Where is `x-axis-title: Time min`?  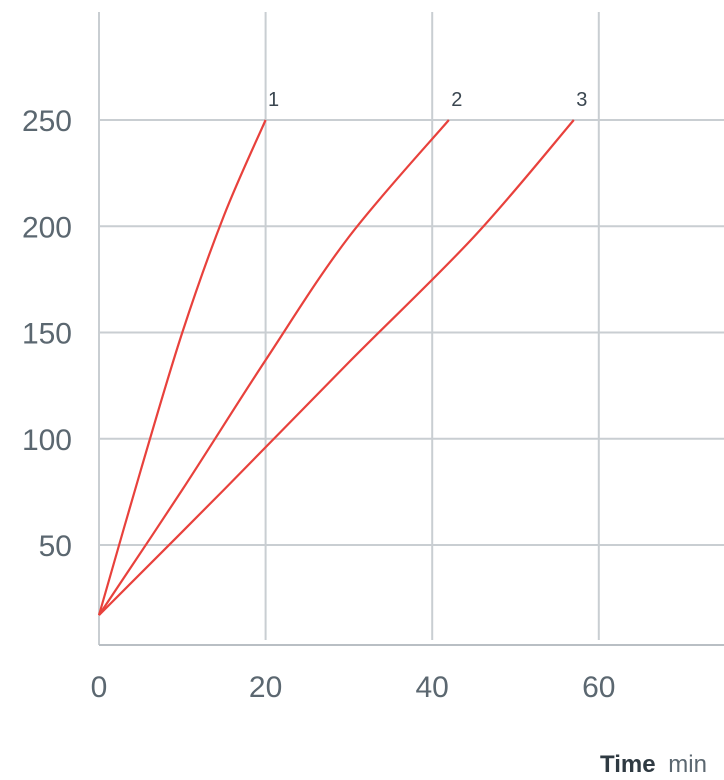
x-axis-title: Time min is located at coordinates (653, 764).